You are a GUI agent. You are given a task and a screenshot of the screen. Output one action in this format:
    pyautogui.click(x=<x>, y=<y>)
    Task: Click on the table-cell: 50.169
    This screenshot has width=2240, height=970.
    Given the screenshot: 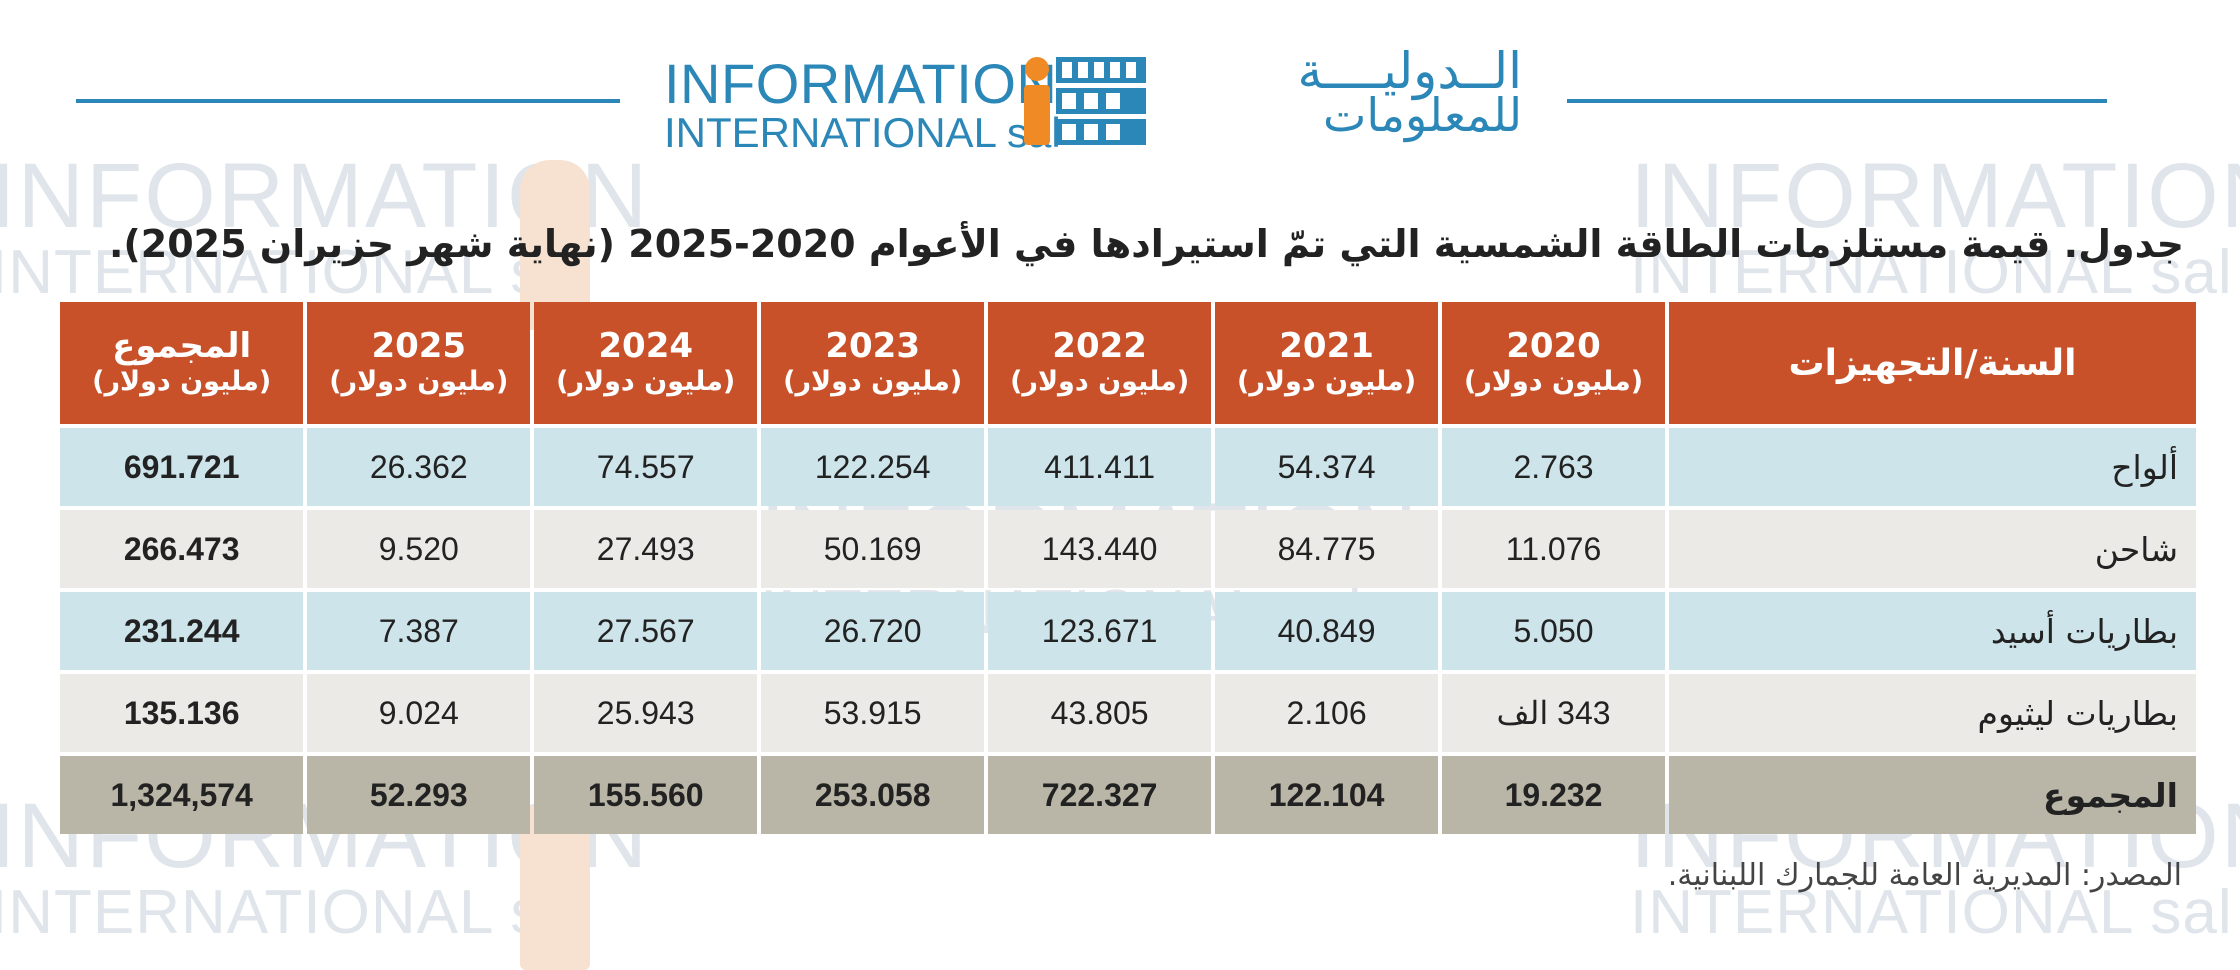 What is the action you would take?
    pyautogui.click(x=873, y=549)
    